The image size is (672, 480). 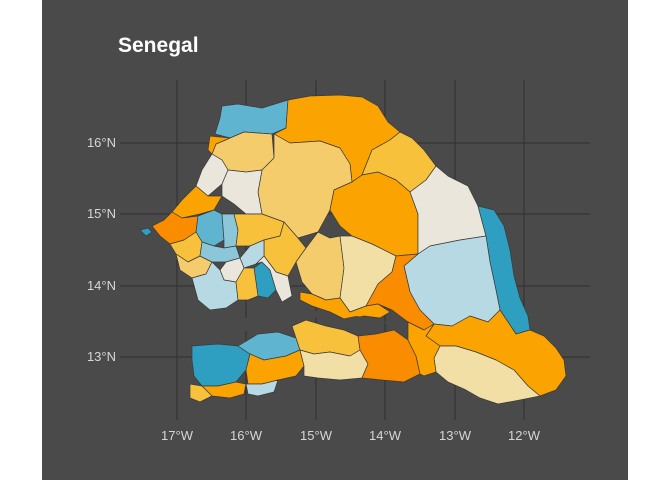 I want to click on x-tick-14w: 14°W, so click(x=385, y=435).